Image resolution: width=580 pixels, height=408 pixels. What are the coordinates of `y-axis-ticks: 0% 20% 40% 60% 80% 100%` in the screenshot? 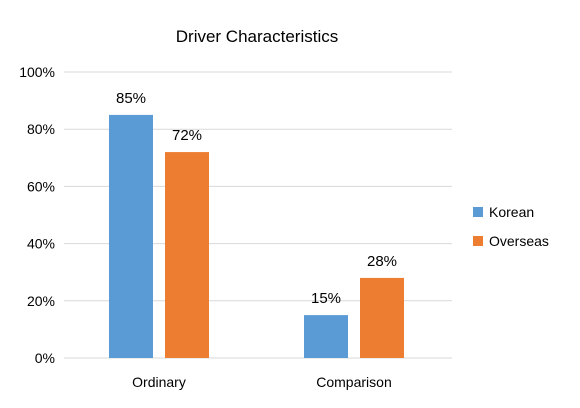 It's located at (37, 215).